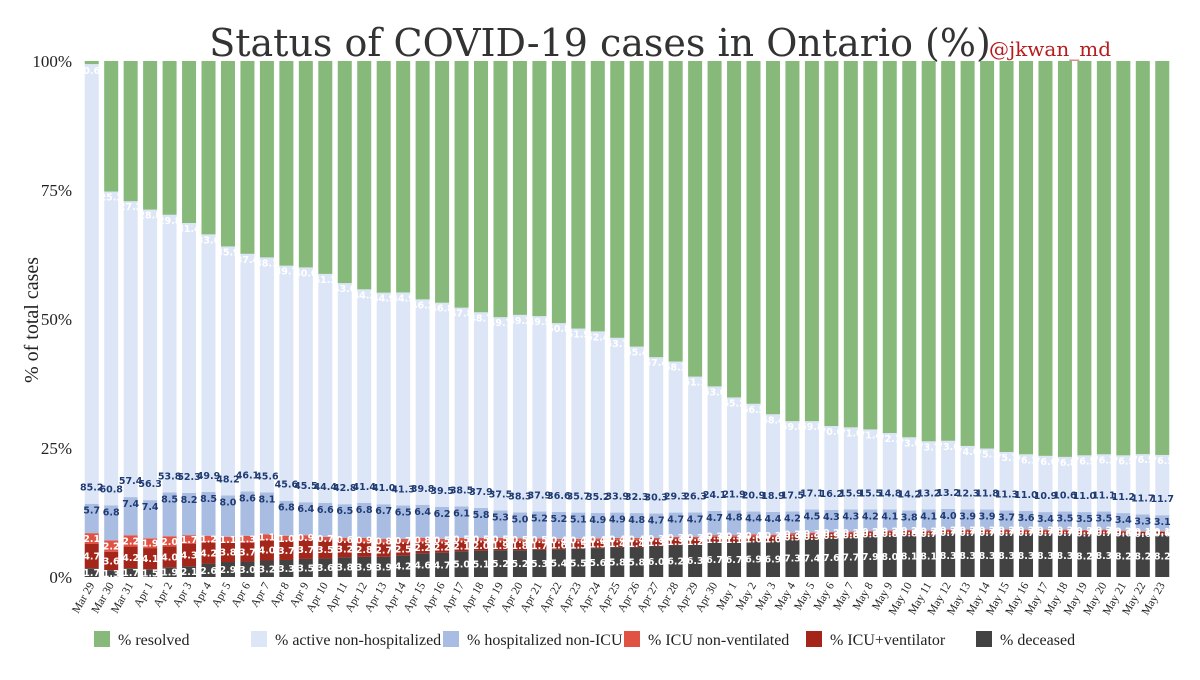  I want to click on data-label: 0.1, so click(1142, 532).